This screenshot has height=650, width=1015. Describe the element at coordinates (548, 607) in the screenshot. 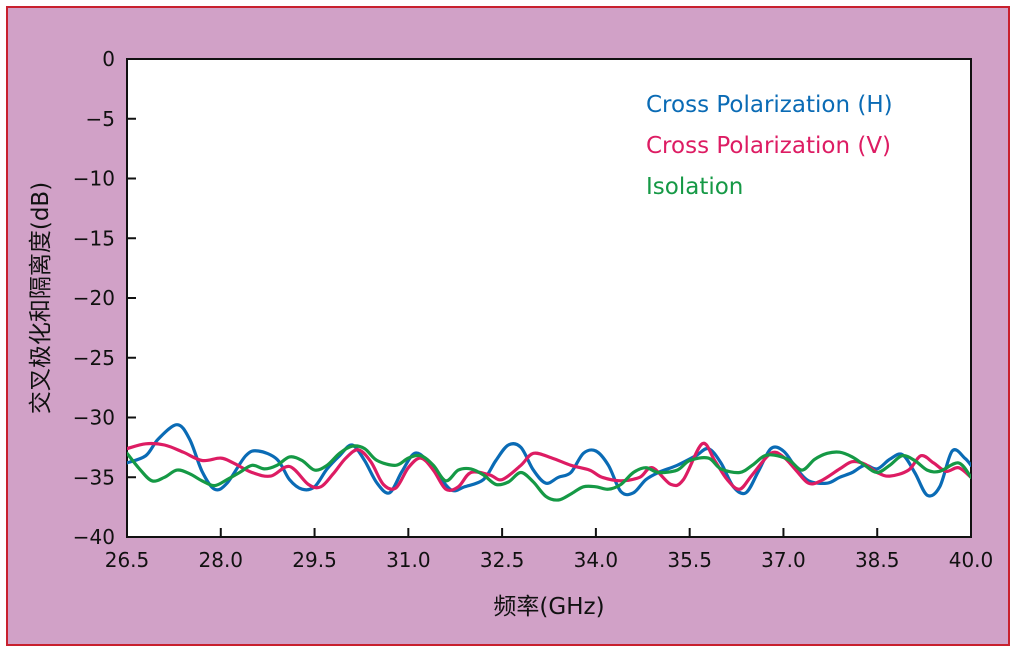

I see `x-axis-title: 频率(GHz)` at that location.